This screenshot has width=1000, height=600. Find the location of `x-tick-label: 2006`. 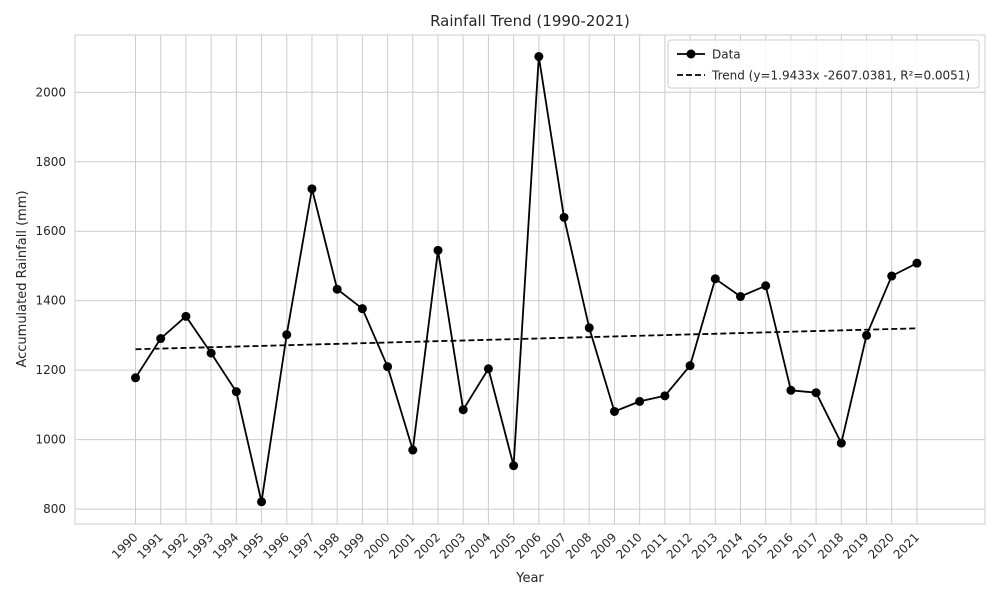

x-tick-label: 2006 is located at coordinates (527, 545).